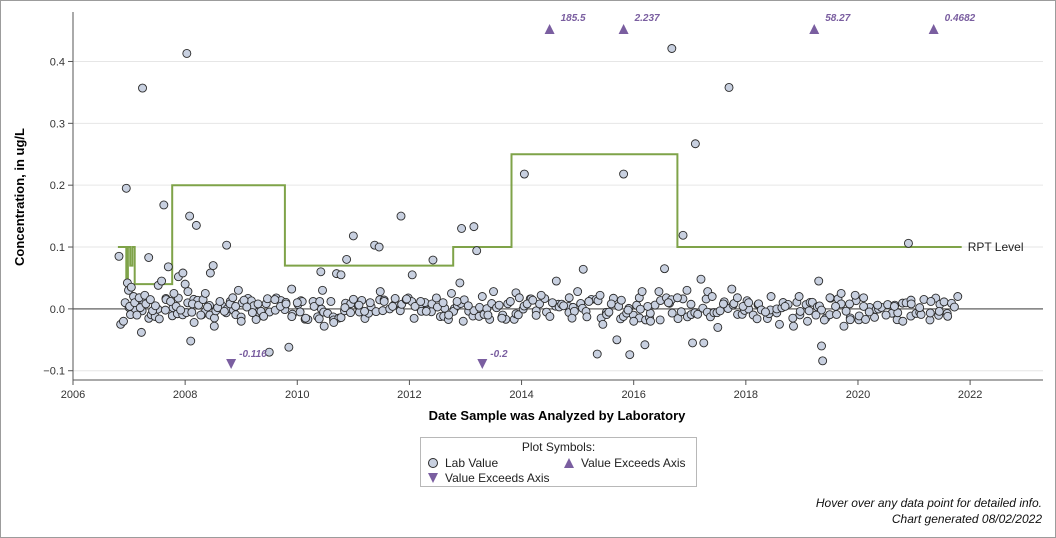 The height and width of the screenshot is (538, 1056). What do you see at coordinates (253, 354) in the screenshot?
I see `exceeds-low-label: -0.116` at bounding box center [253, 354].